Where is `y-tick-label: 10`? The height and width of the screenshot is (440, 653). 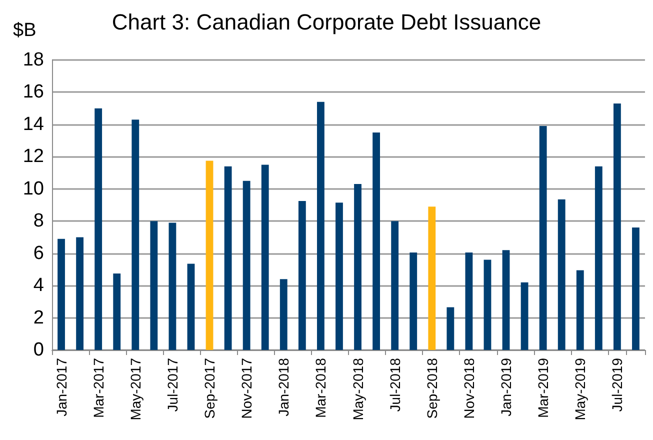 y-tick-label: 10 is located at coordinates (33, 189).